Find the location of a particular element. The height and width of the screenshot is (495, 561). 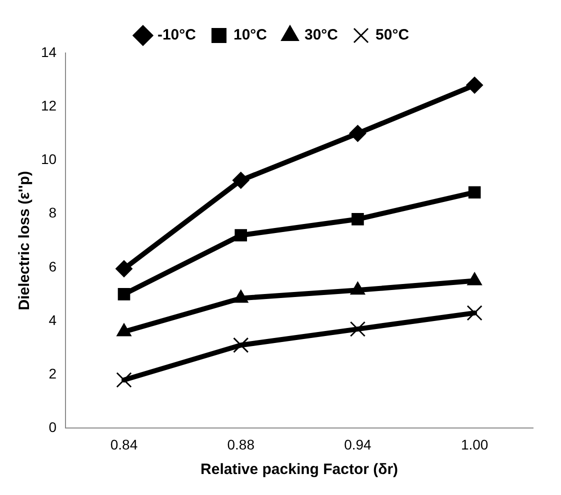

legend-label: 50°C is located at coordinates (393, 35).